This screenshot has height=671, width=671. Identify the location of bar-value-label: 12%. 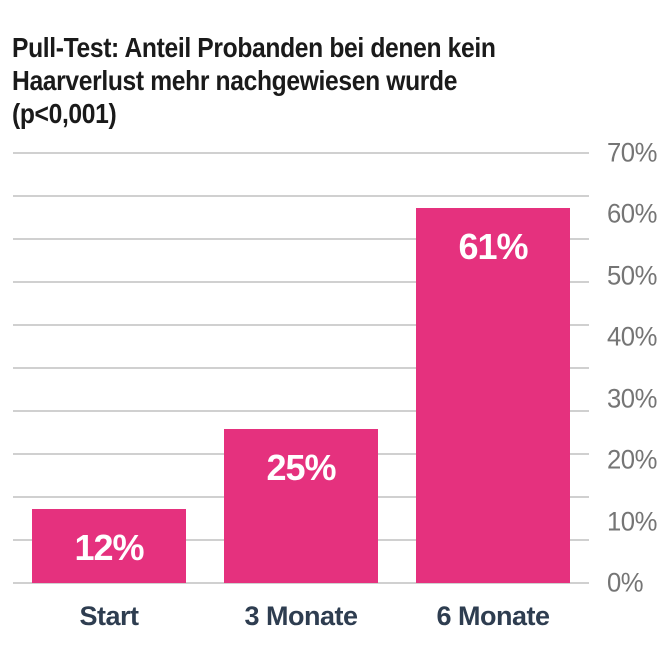
(109, 548).